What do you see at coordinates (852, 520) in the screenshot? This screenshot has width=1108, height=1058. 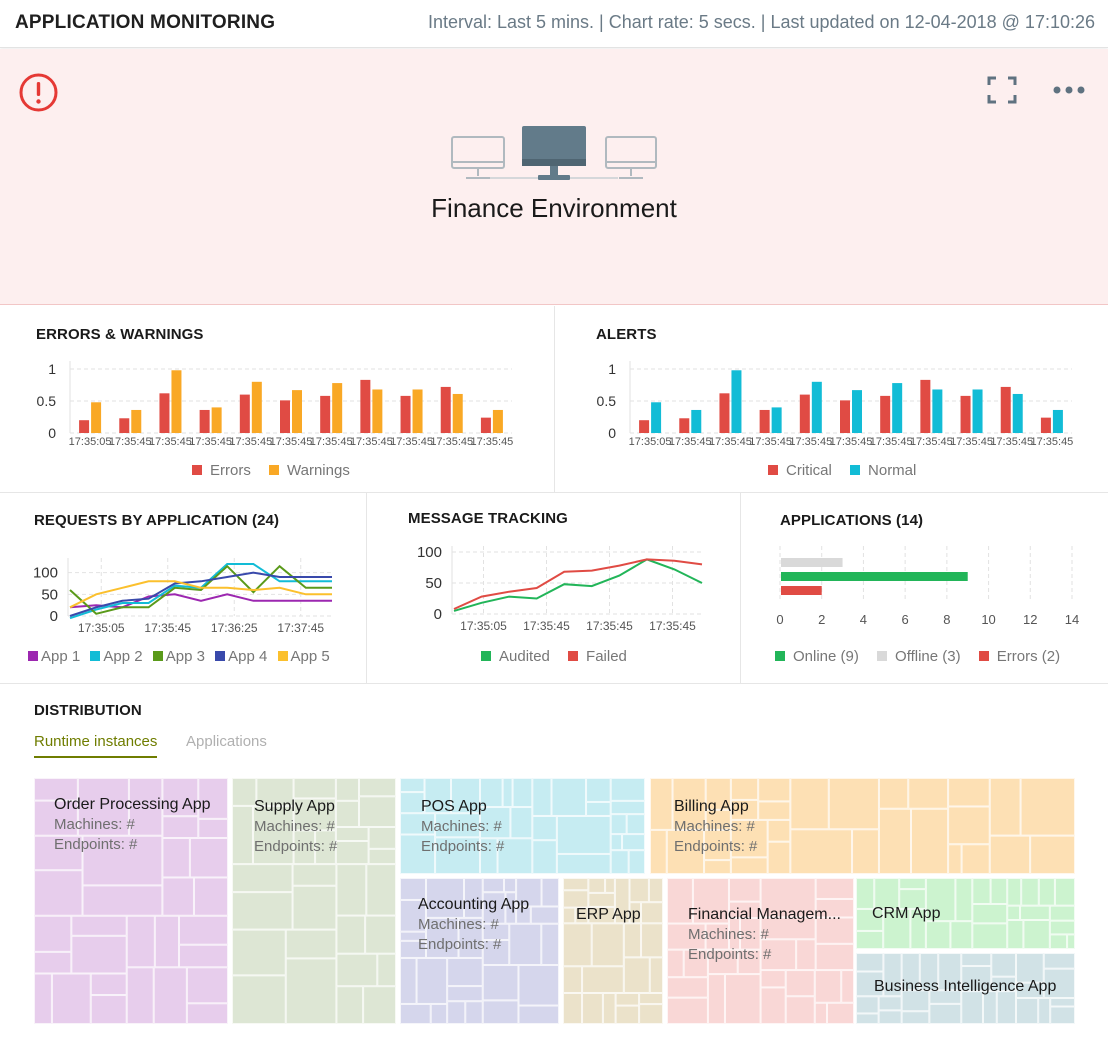 I see `applications-title: APPLICATIONS (14)` at bounding box center [852, 520].